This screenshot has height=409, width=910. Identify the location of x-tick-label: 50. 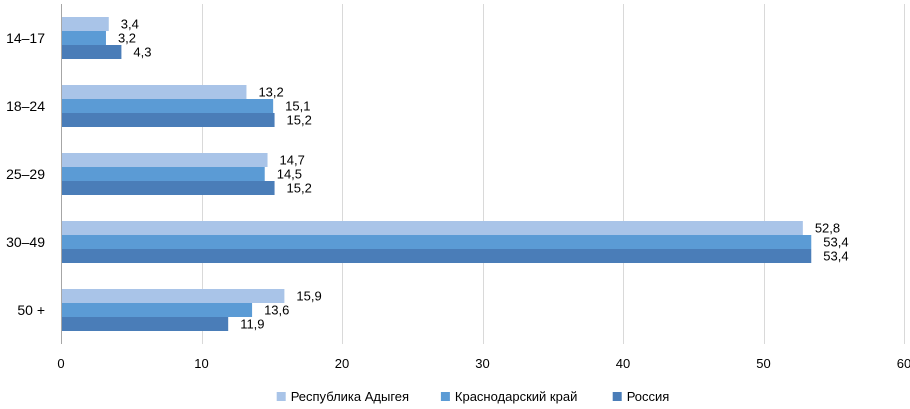
(763, 363).